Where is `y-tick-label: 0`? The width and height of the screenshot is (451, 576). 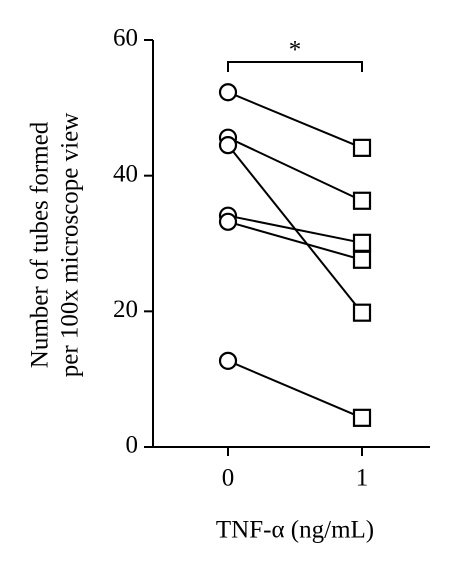
y-tick-label: 0 is located at coordinates (132, 445).